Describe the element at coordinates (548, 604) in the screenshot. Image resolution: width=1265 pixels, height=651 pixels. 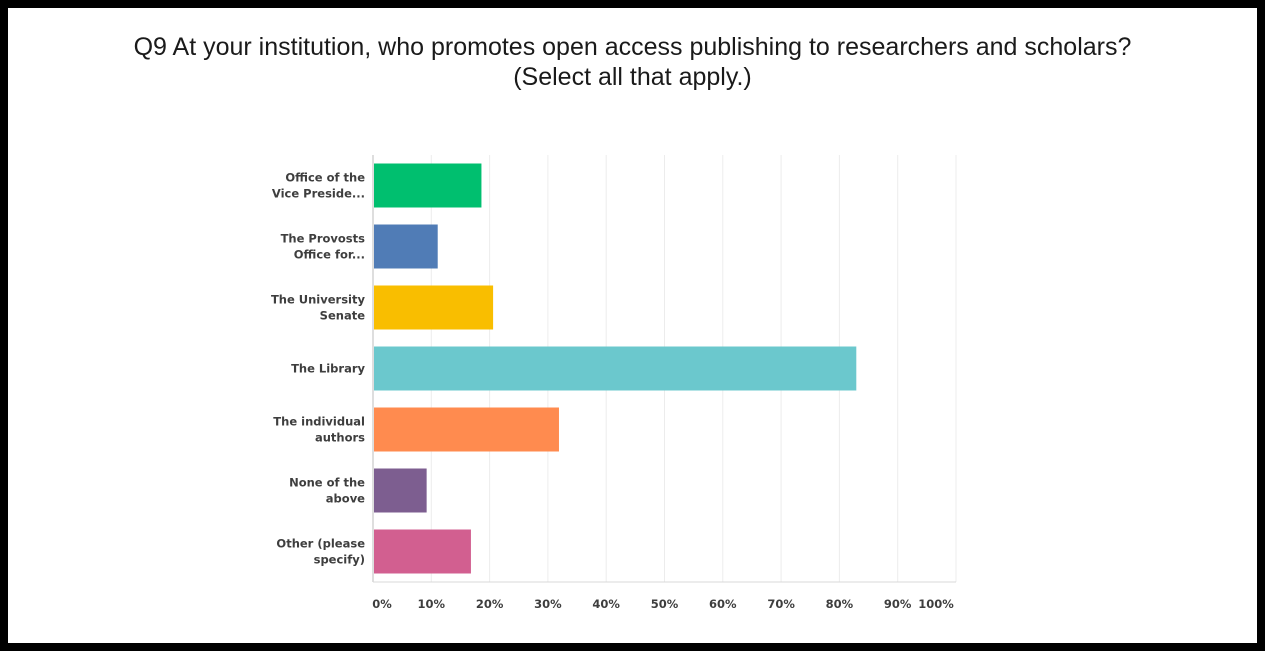
I see `x-tick-label: 30%` at that location.